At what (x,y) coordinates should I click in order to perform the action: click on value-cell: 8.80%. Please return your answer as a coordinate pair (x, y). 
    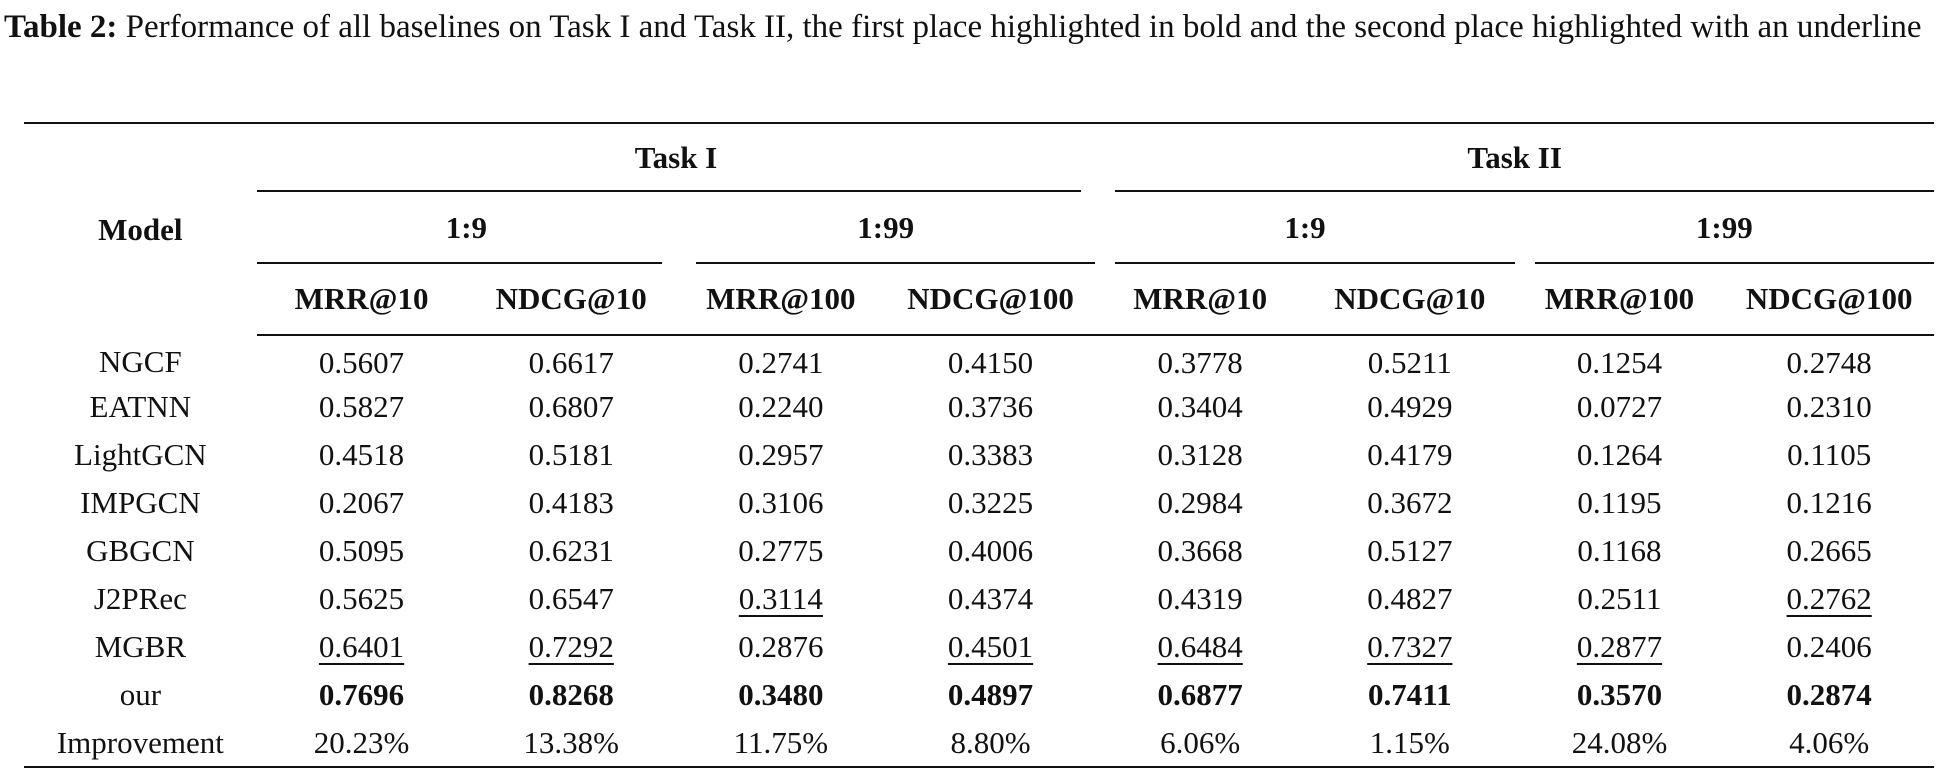
    Looking at the image, I should click on (990, 743).